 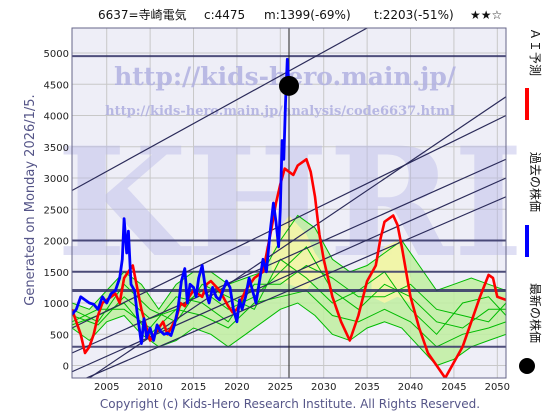 I want to click on x-tick-label: 2005, so click(x=106, y=387).